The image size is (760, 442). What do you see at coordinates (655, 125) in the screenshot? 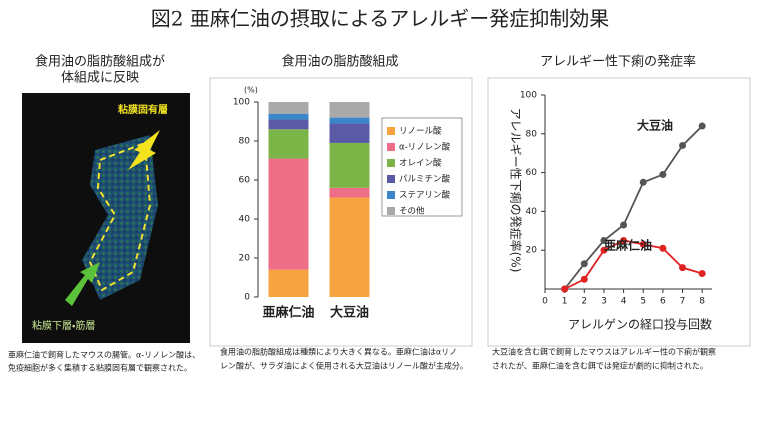
I see `series-label: 大豆油` at bounding box center [655, 125].